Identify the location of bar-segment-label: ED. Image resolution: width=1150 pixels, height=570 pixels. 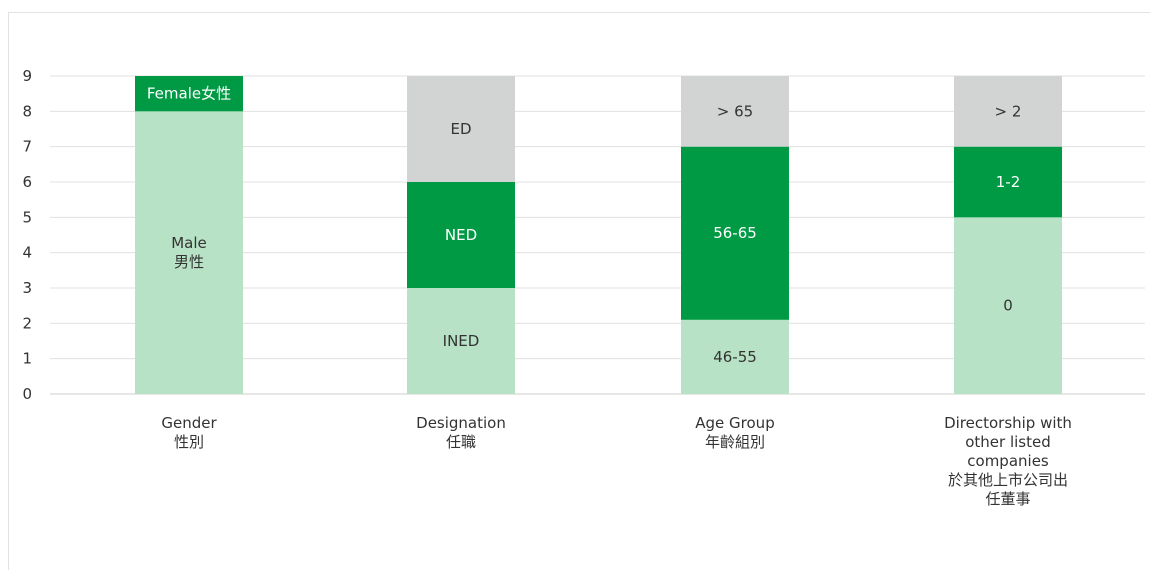
(460, 129).